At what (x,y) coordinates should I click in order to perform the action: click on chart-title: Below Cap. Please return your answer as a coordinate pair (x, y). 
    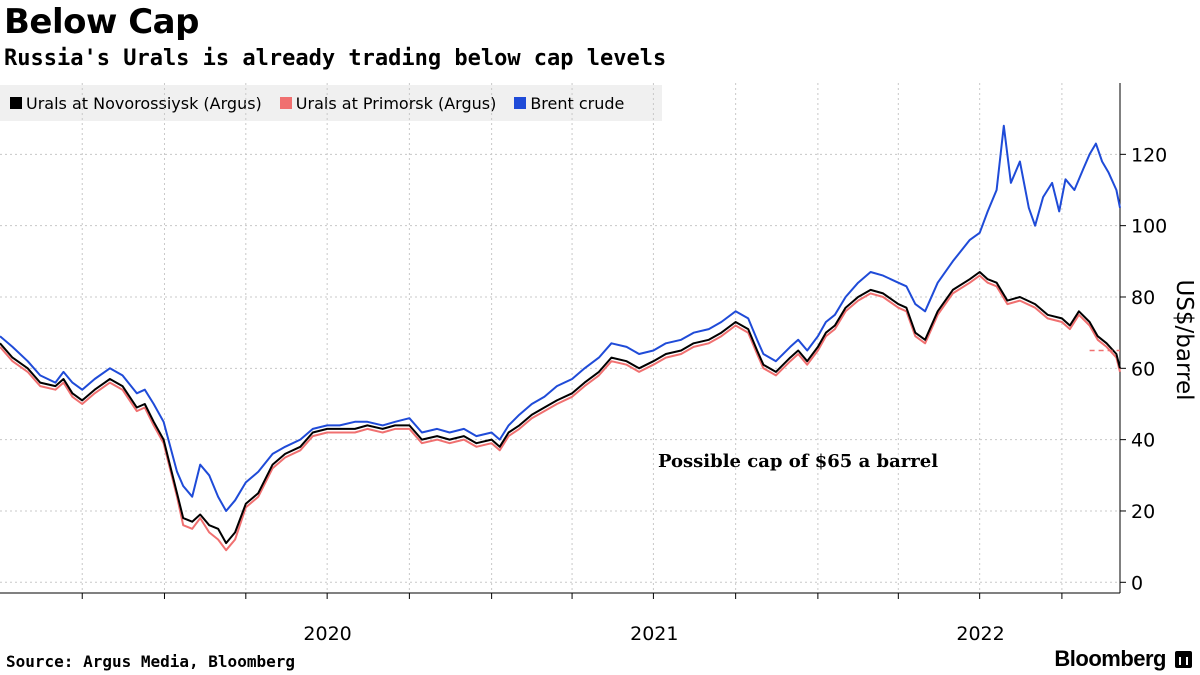
    Looking at the image, I should click on (101, 22).